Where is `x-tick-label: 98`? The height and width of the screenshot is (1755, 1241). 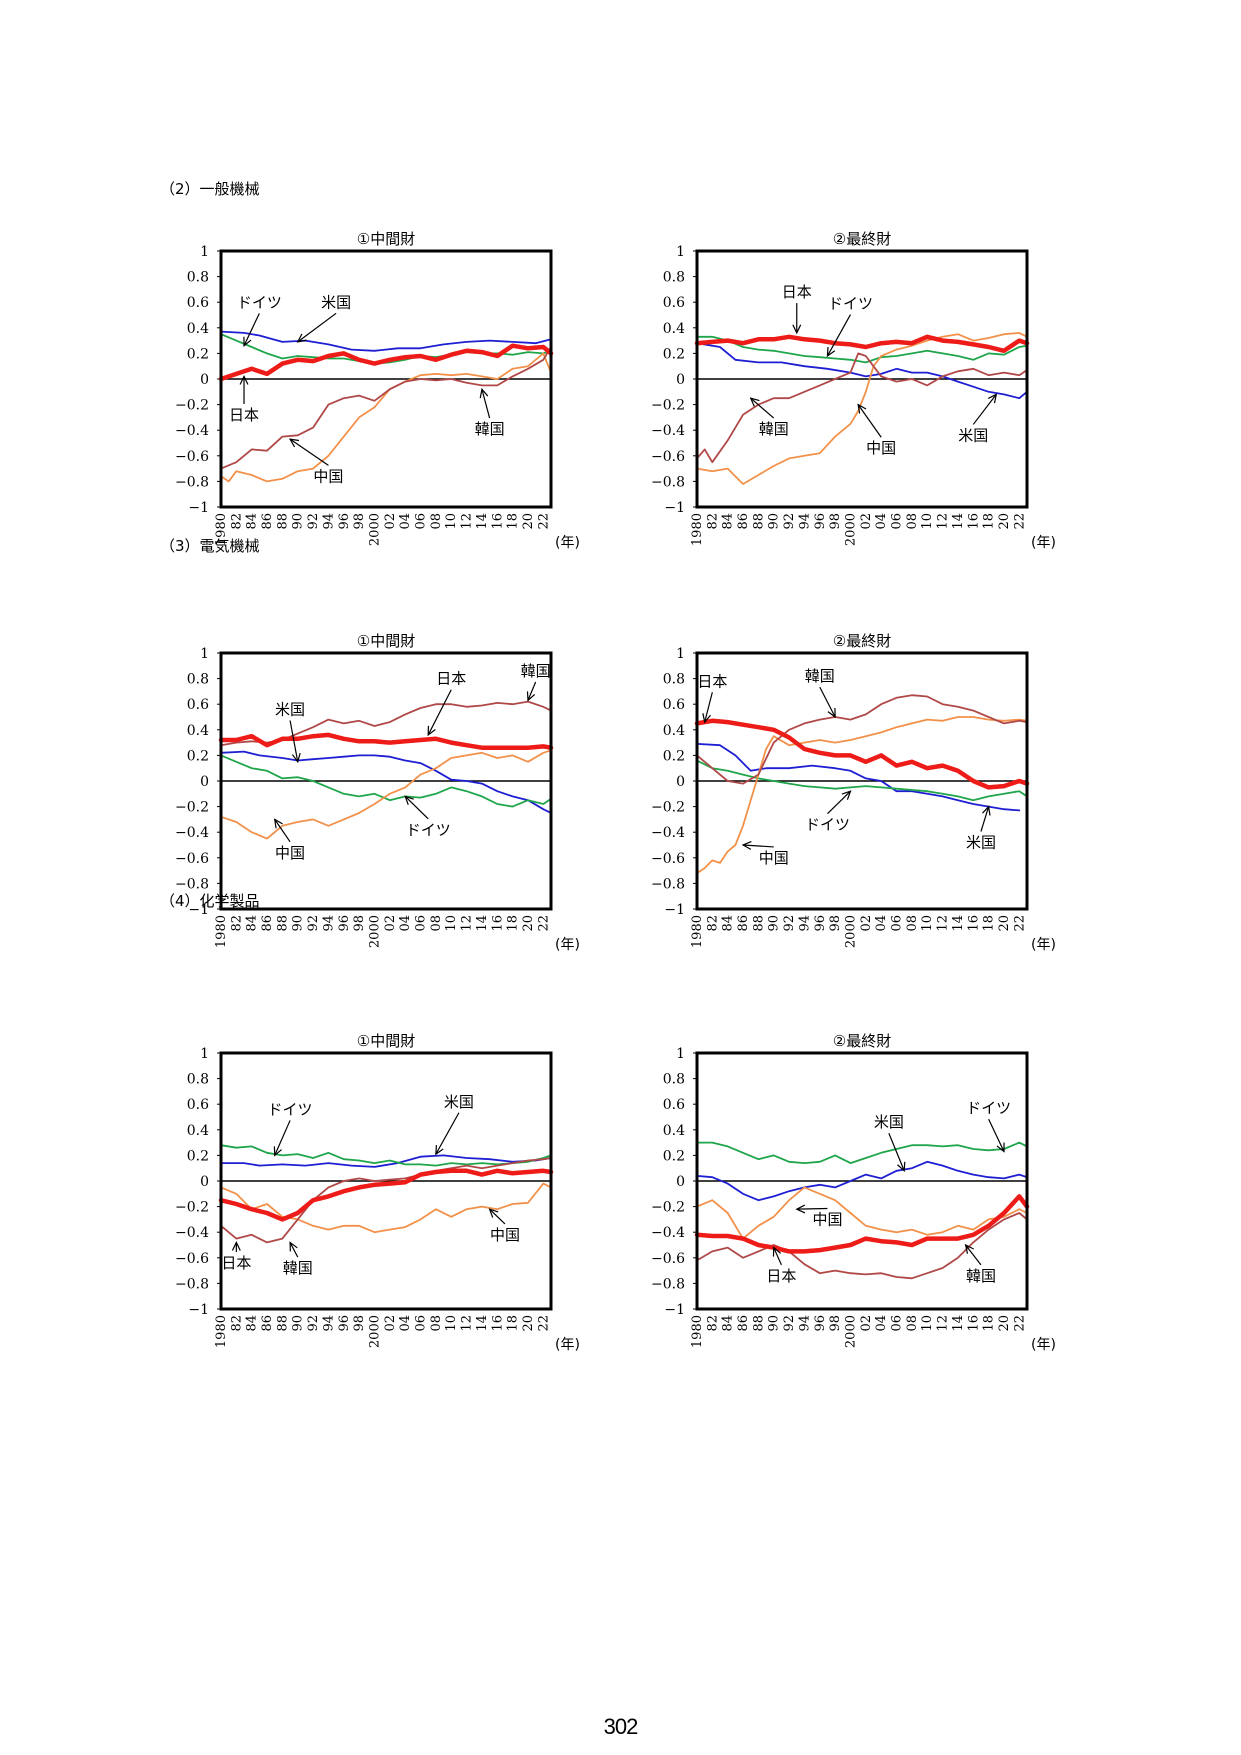 x-tick-label: 98 is located at coordinates (359, 521).